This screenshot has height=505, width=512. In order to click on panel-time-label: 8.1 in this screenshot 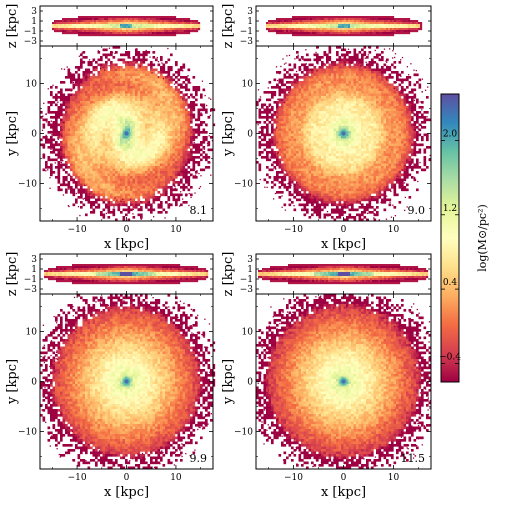, I will do `click(199, 210)`.